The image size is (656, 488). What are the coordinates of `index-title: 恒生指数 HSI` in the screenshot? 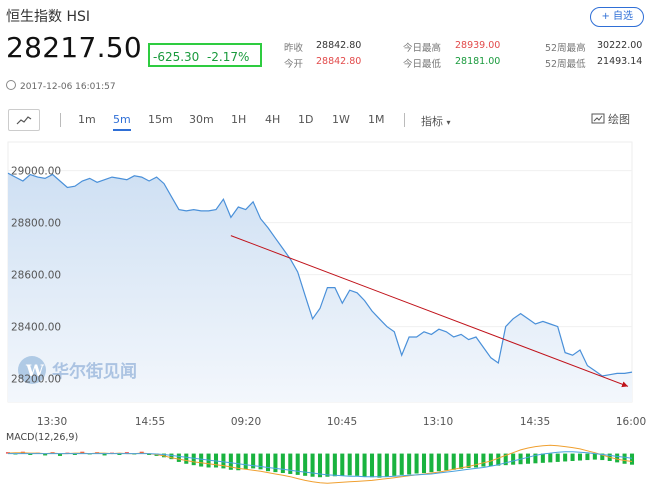 It's located at (48, 17).